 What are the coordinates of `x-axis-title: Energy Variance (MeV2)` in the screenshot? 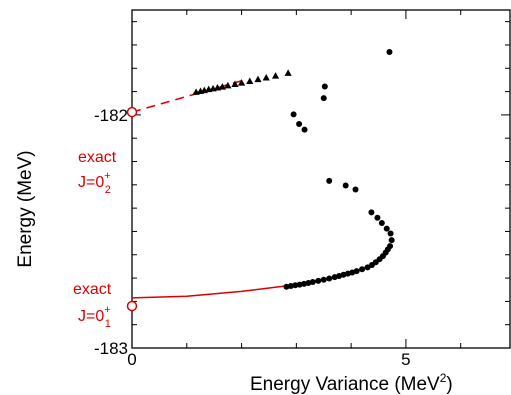 It's located at (351, 383).